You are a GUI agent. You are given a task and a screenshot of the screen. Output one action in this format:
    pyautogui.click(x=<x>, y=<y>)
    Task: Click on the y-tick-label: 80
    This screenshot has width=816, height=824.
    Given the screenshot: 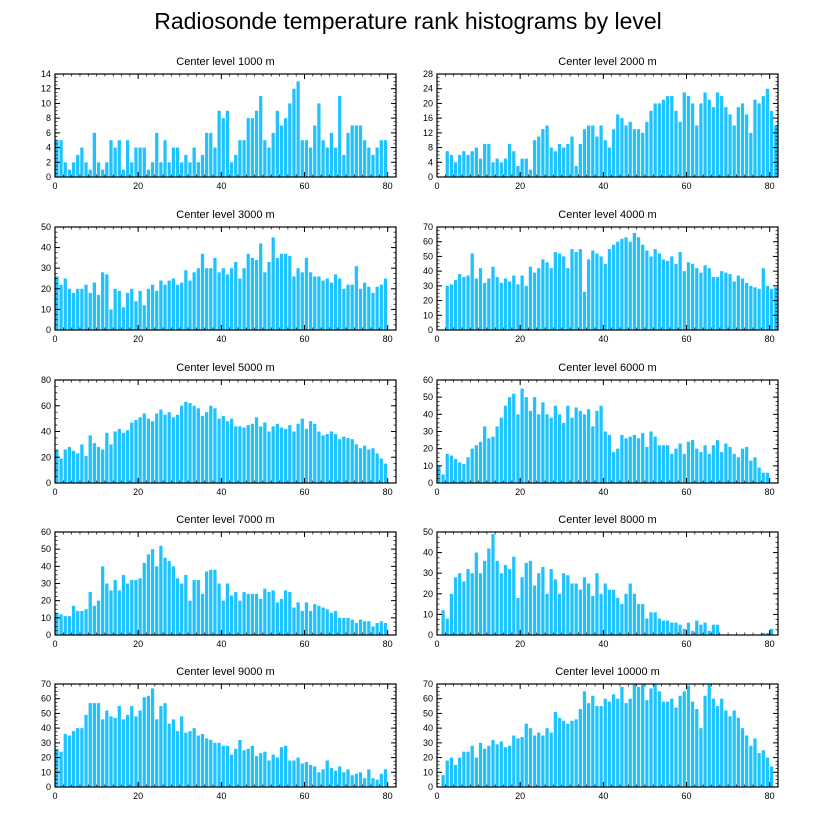 What is the action you would take?
    pyautogui.click(x=46, y=380)
    